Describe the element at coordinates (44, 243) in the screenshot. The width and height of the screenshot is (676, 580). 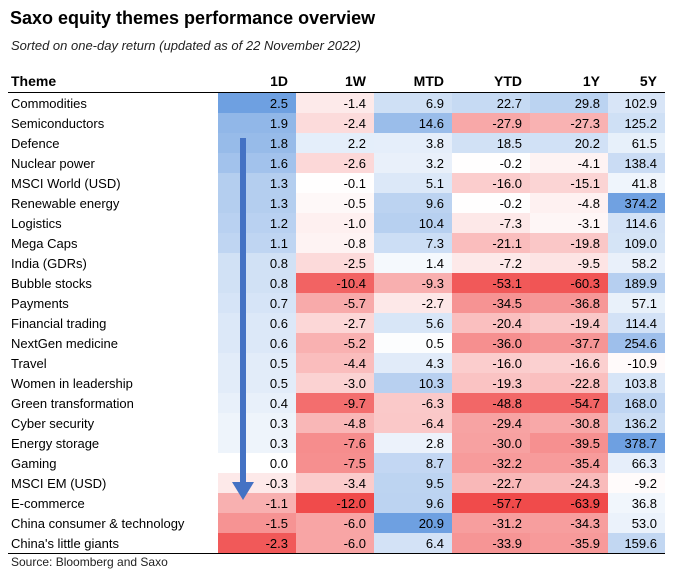
I see `theme-label: Mega Caps` at that location.